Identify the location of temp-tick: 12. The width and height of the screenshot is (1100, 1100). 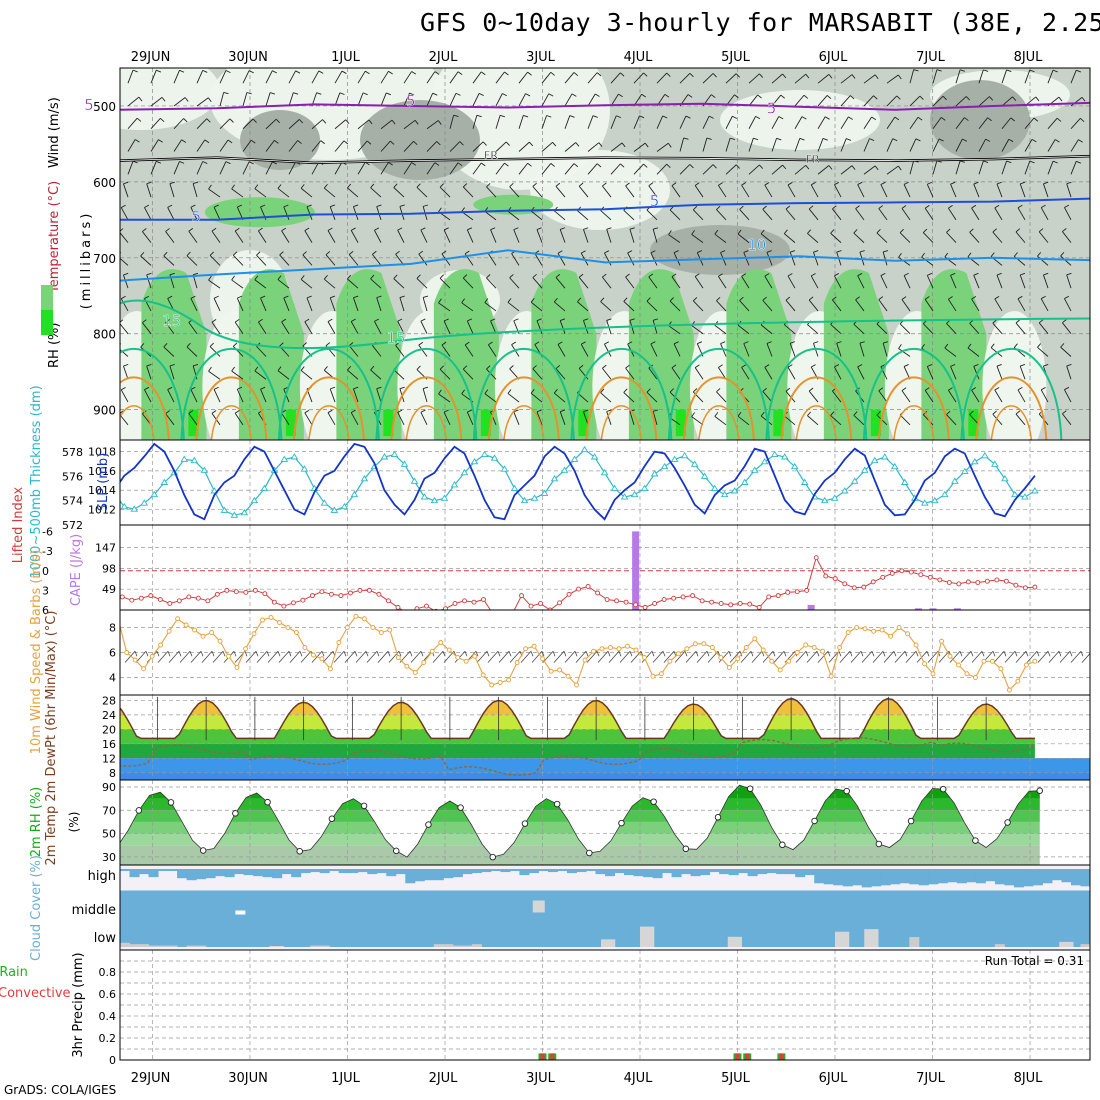
(109, 758).